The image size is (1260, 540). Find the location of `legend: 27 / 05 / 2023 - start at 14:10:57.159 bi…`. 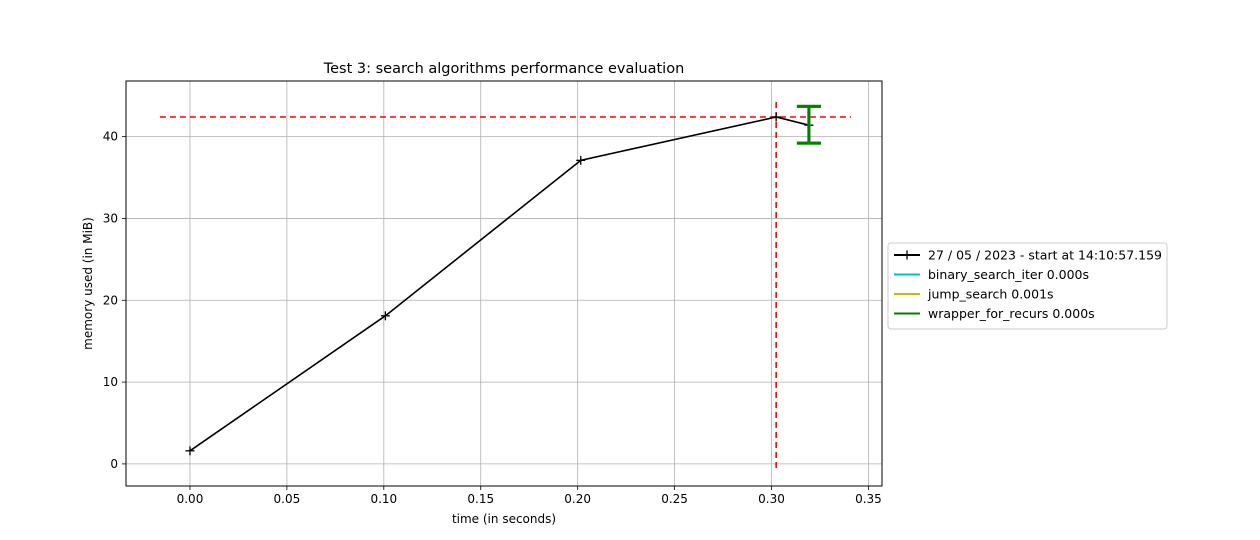

legend: 27 / 05 / 2023 - start at 14:10:57.159 bi… is located at coordinates (1027, 286).